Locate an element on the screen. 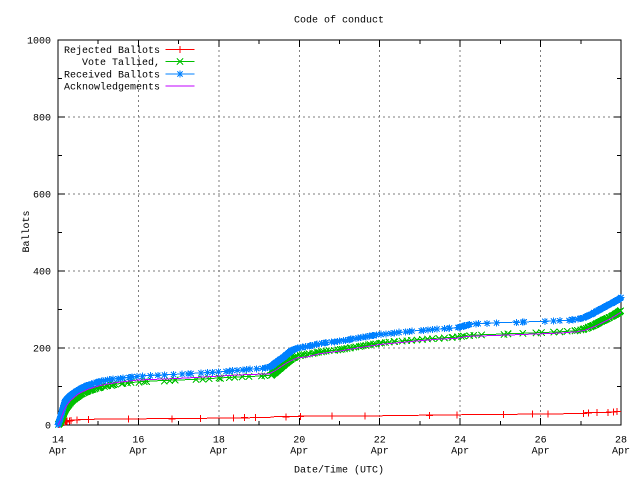 This screenshot has width=640, height=480. svg-text: 18 is located at coordinates (219, 441).